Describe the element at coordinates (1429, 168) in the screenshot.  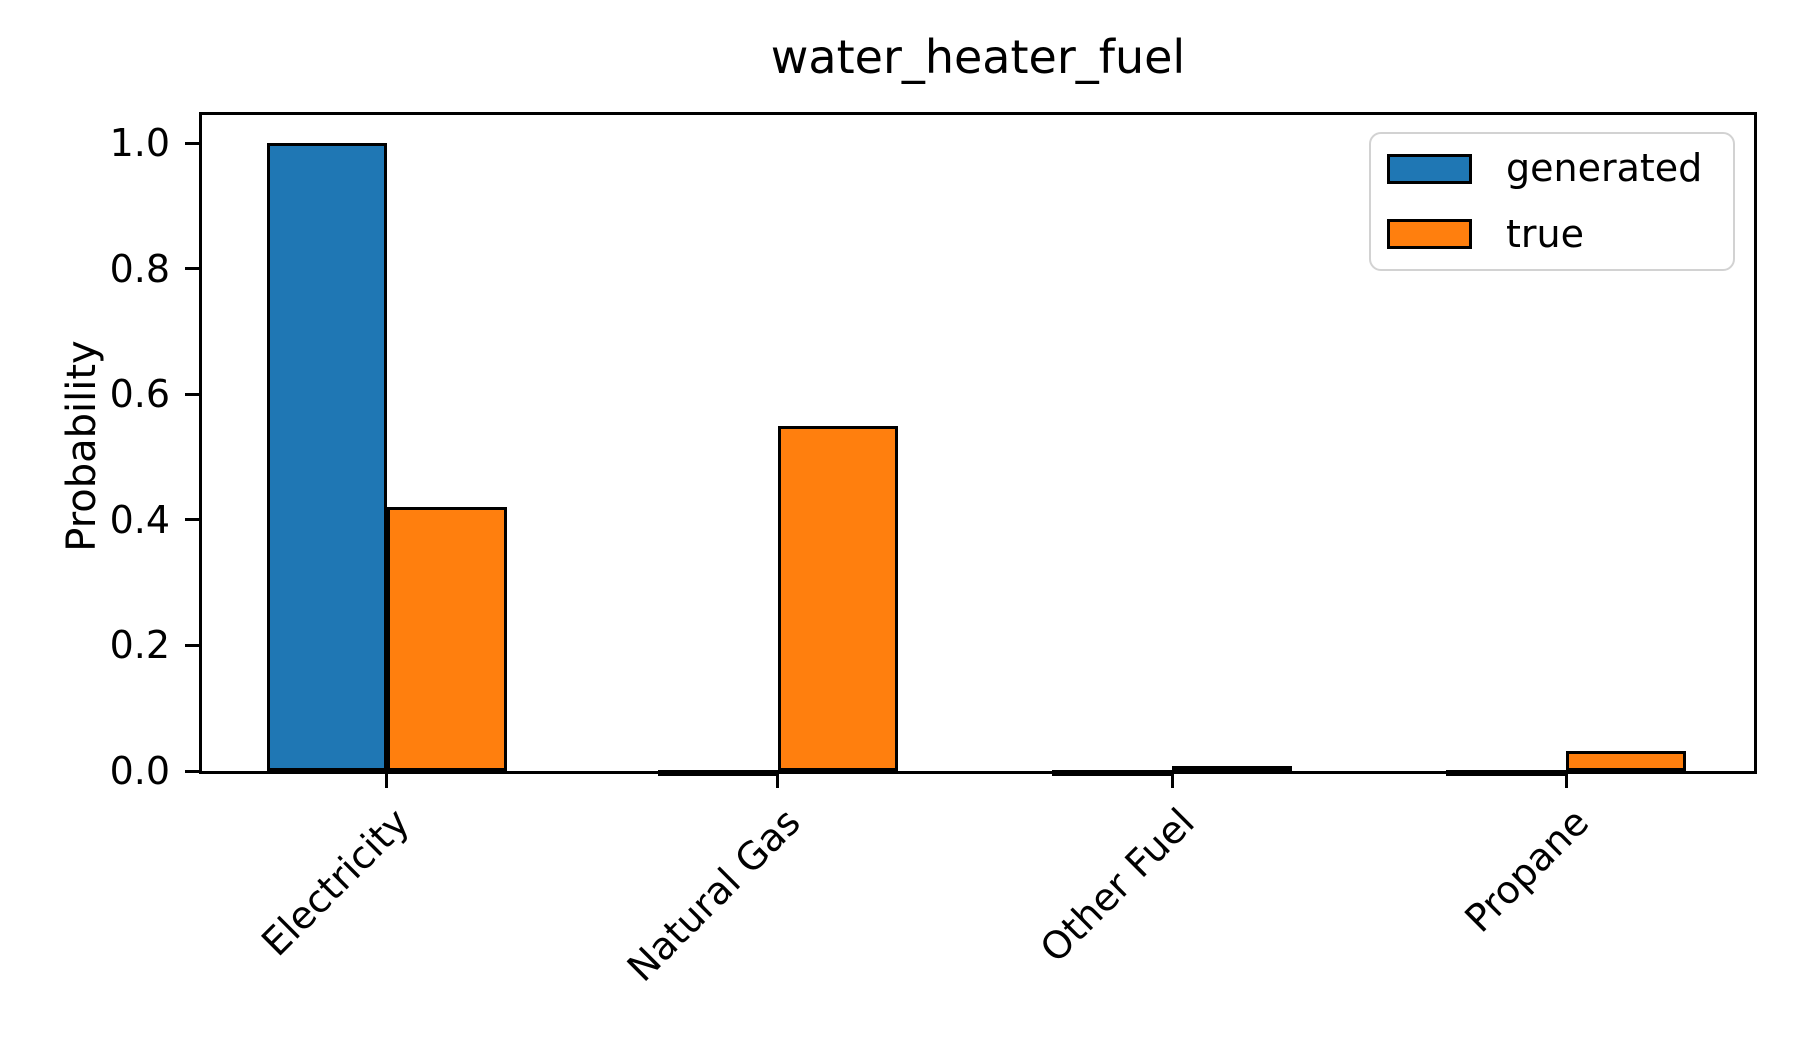
I see `legend-swatch-generated` at that location.